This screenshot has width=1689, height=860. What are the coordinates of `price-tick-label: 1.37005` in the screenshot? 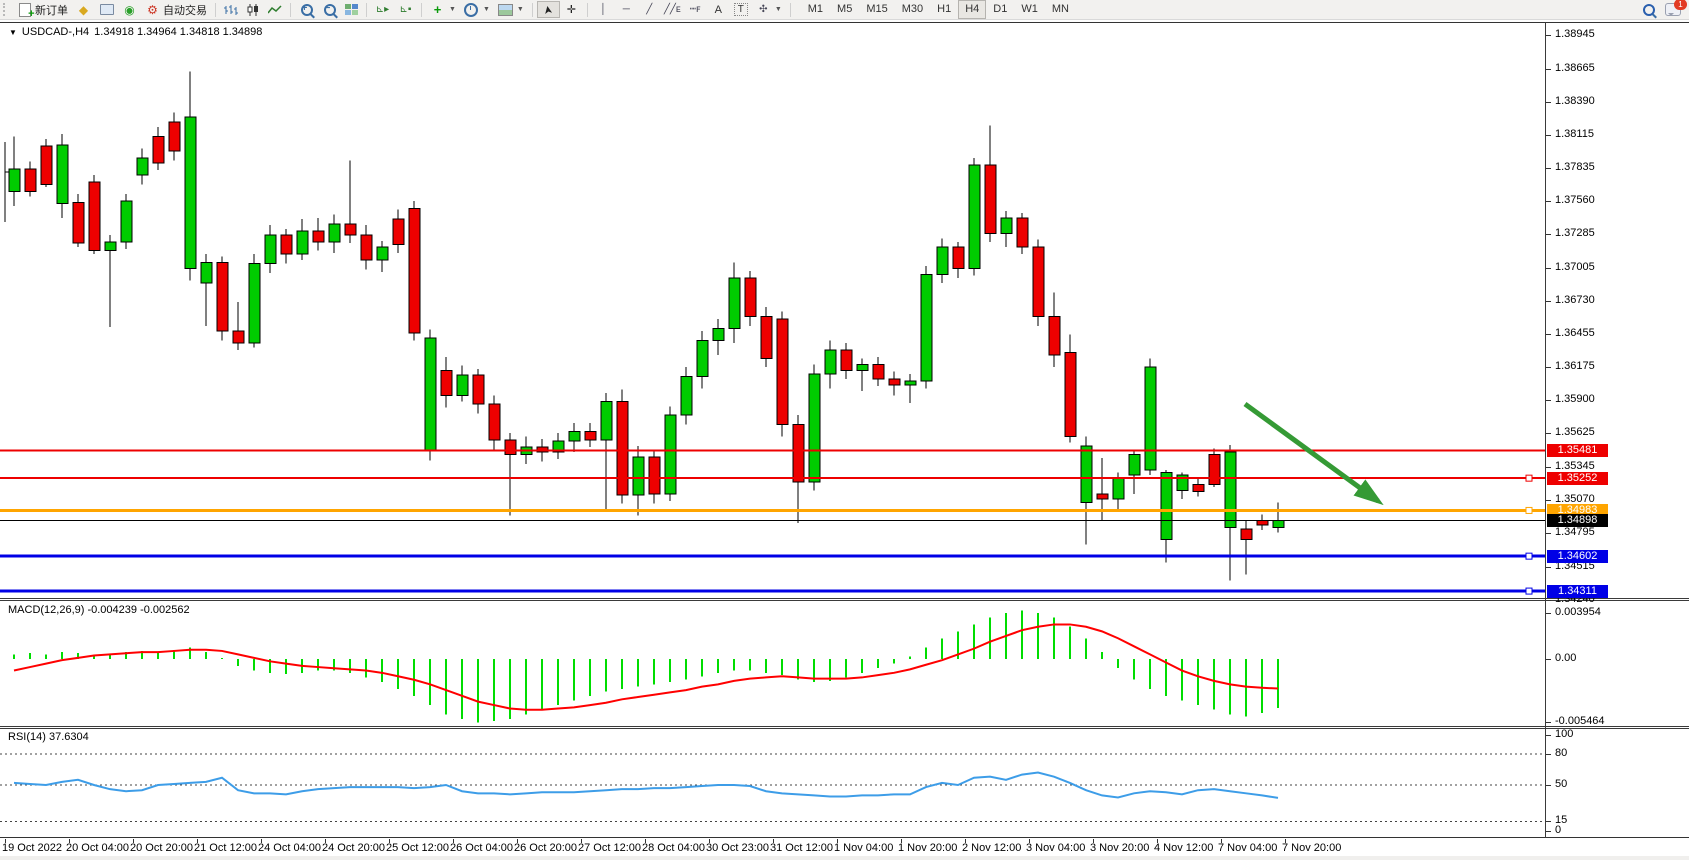 It's located at (1575, 266).